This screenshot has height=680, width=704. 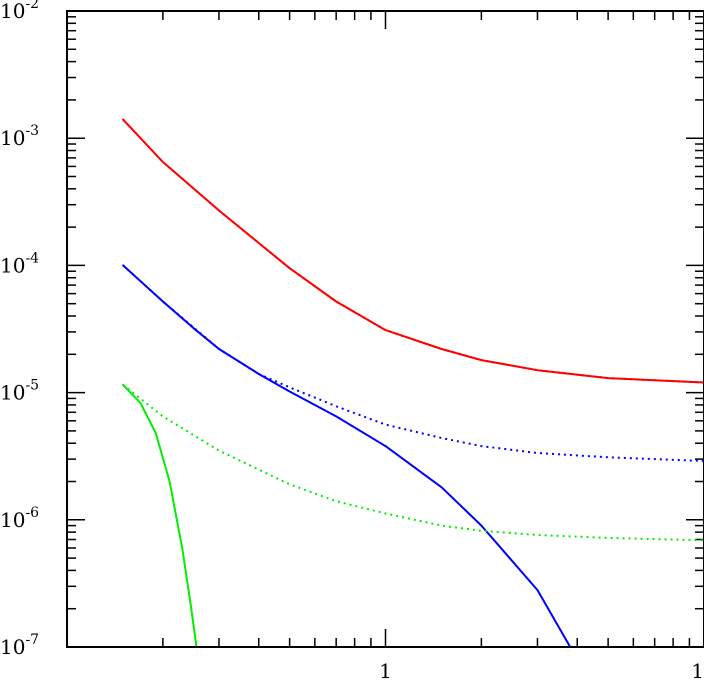 I want to click on y-tick-label: 10-2, so click(x=19, y=11).